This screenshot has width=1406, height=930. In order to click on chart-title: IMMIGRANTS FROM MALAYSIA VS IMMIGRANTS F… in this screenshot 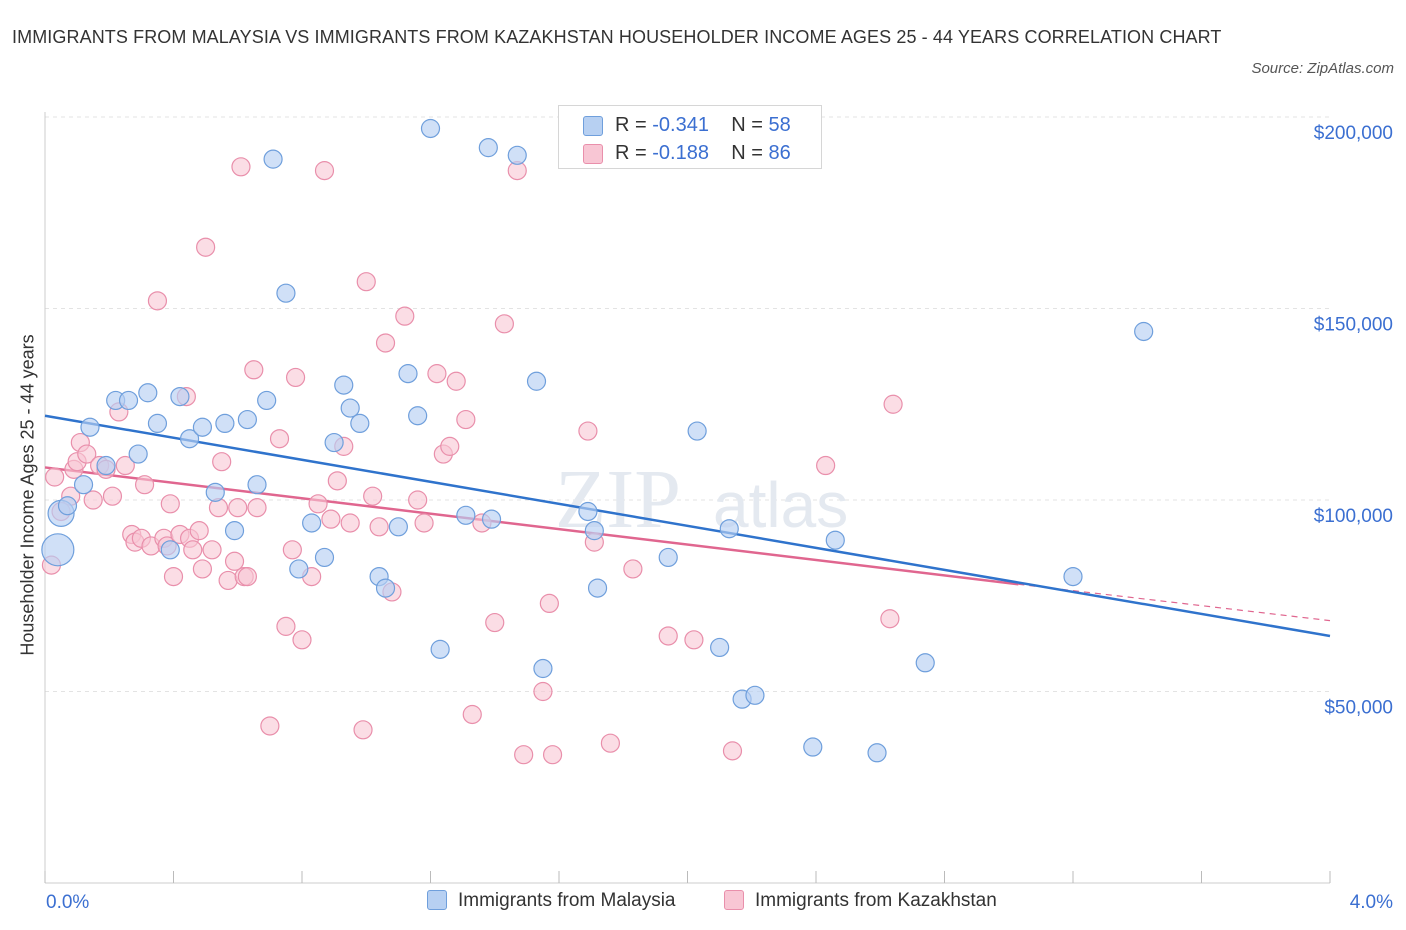, I will do `click(617, 37)`.